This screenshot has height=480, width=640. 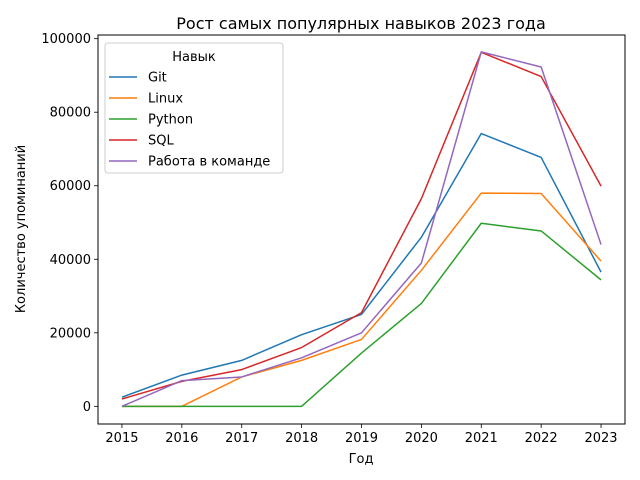 What do you see at coordinates (165, 99) in the screenshot?
I see `legend-label-1: Linux` at bounding box center [165, 99].